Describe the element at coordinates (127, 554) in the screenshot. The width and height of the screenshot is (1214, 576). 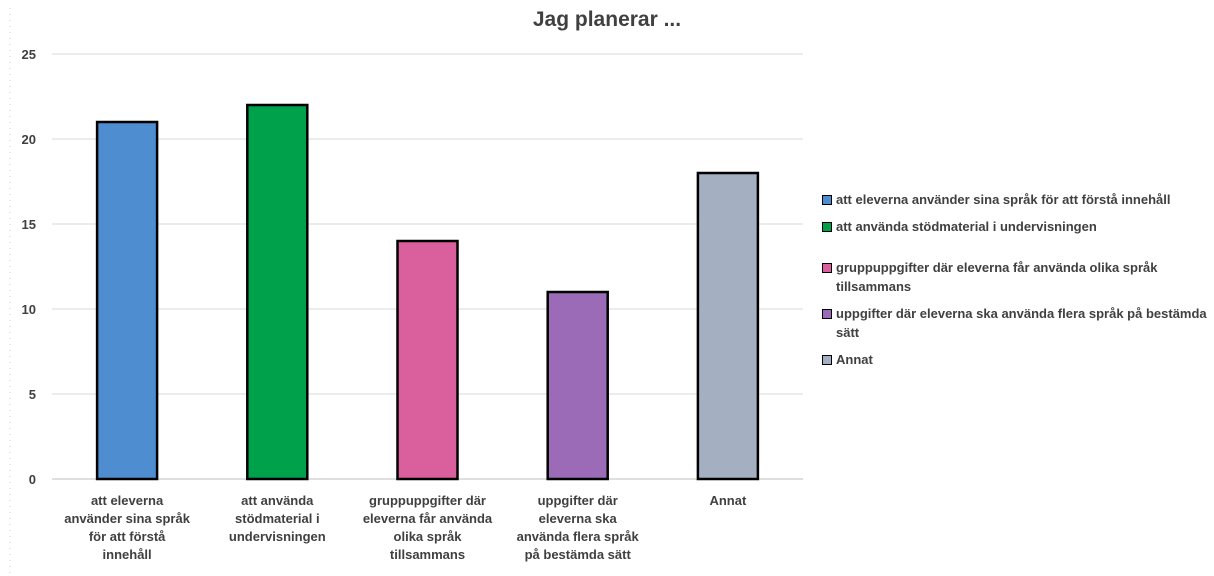
I see `x-tick-label: innehåll` at that location.